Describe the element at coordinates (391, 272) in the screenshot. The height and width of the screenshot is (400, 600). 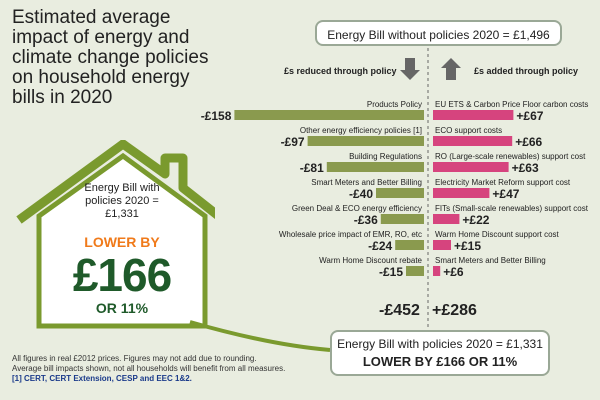
I see `bar-reduced-label-7: -£15` at that location.